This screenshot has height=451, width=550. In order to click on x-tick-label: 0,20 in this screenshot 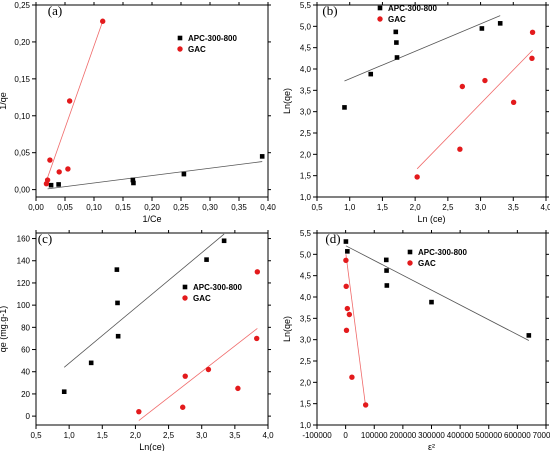, I will do `click(152, 207)`.